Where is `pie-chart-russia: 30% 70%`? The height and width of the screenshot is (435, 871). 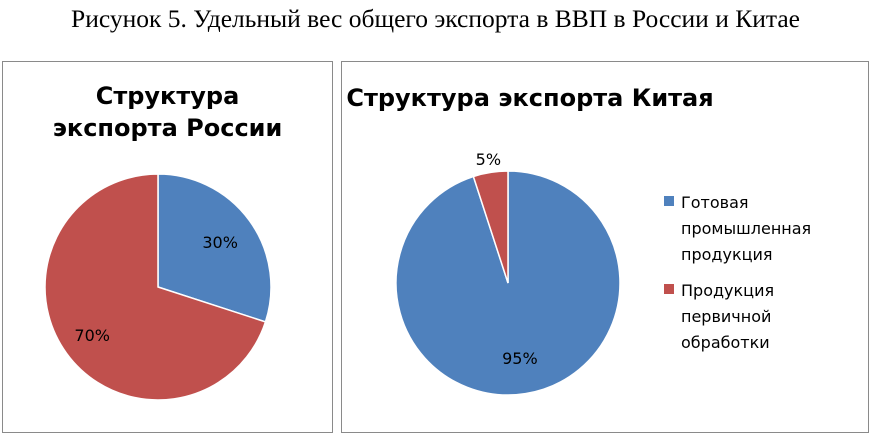 pie-chart-russia: 30% 70% is located at coordinates (158, 287).